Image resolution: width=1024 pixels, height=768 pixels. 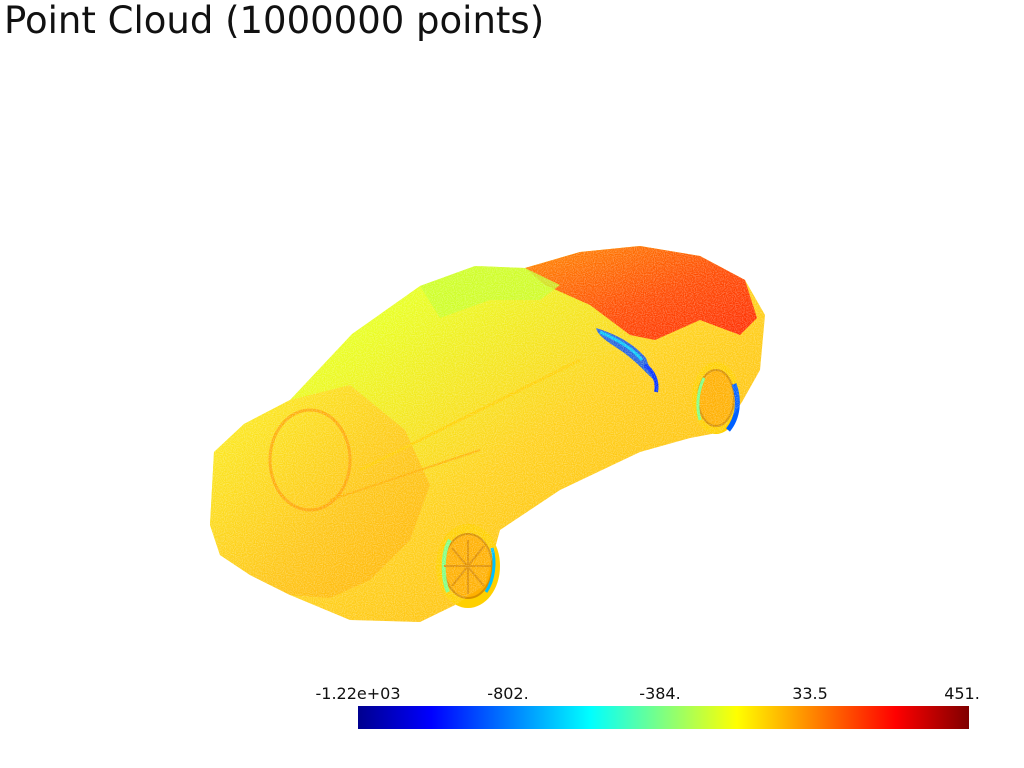 I want to click on colorbar, so click(x=663, y=717).